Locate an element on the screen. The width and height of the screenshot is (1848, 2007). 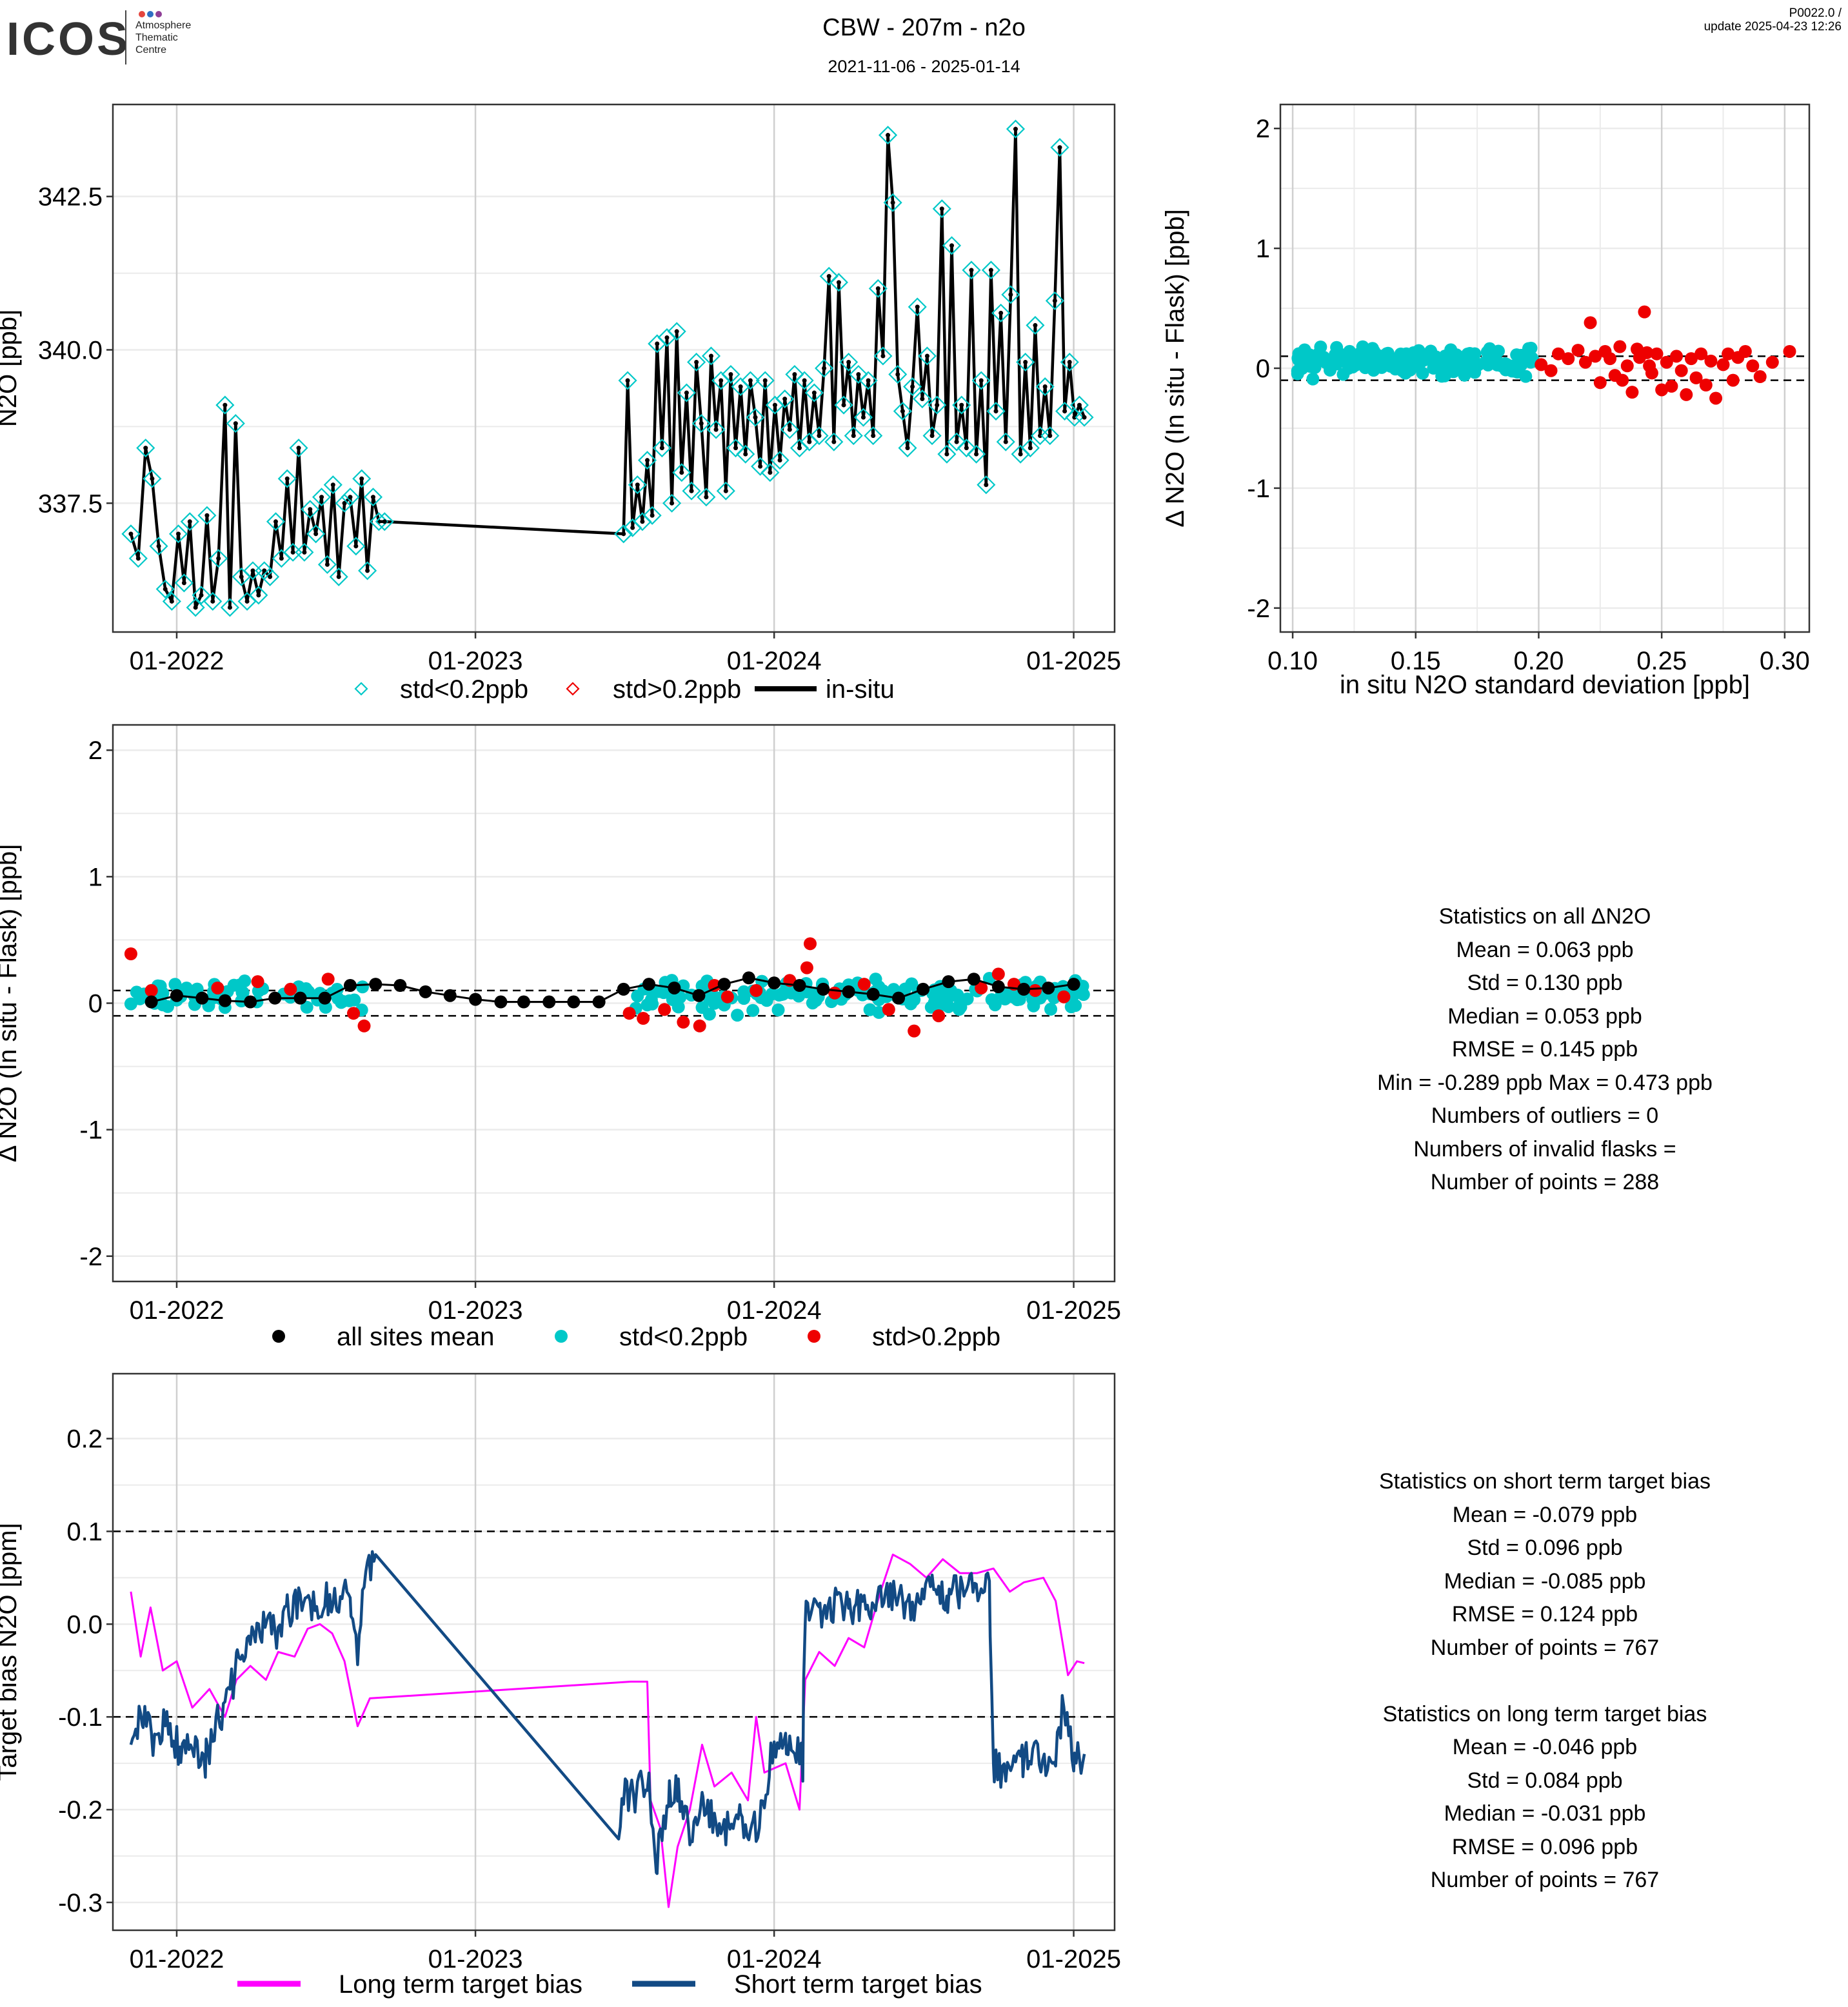
diff_vs_std-y-axis-label: Δ N2O (In situ - Flask) [ppb] is located at coordinates (1175, 368).